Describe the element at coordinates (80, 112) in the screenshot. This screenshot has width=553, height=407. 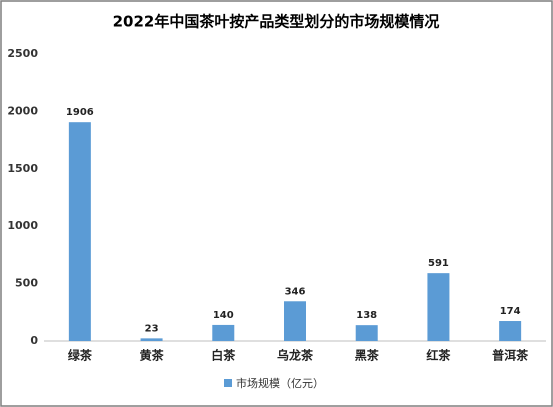
I see `value-label: 1906` at that location.